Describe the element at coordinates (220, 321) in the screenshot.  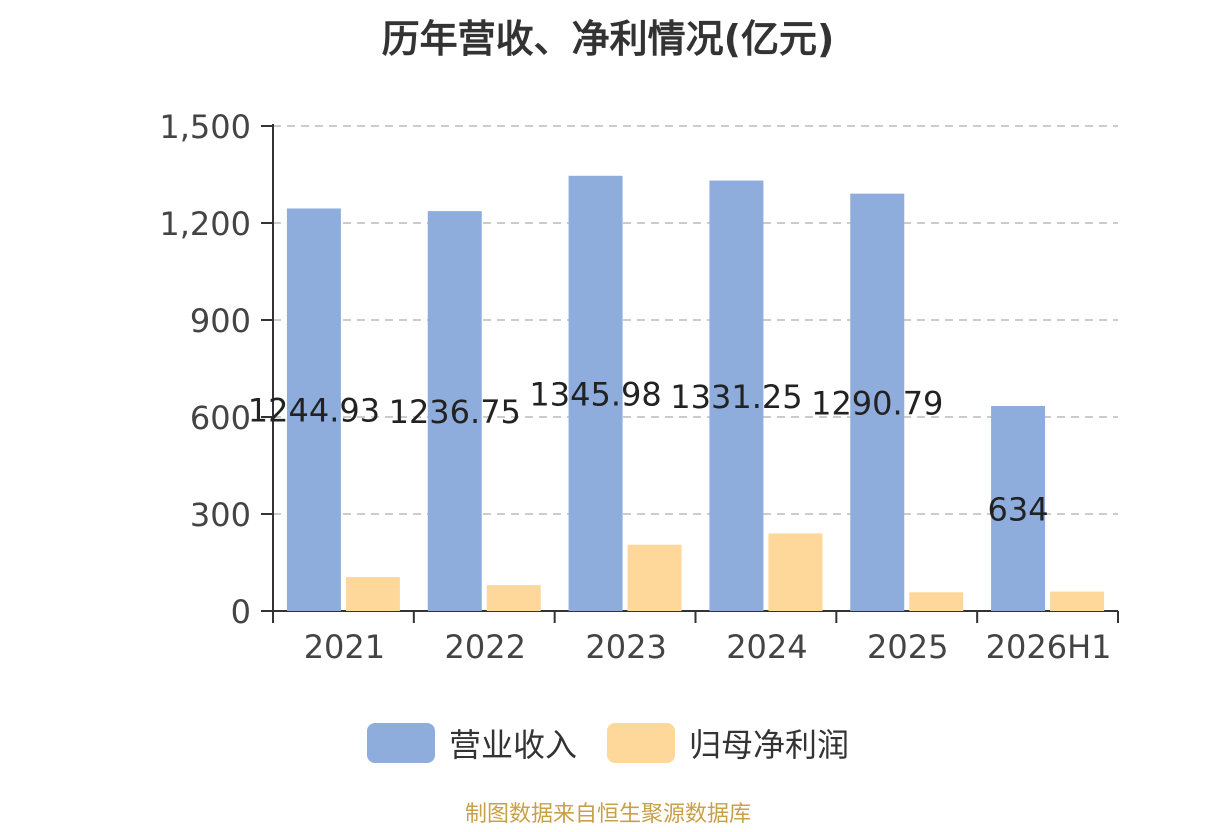
I see `y-tick-label: 900` at that location.